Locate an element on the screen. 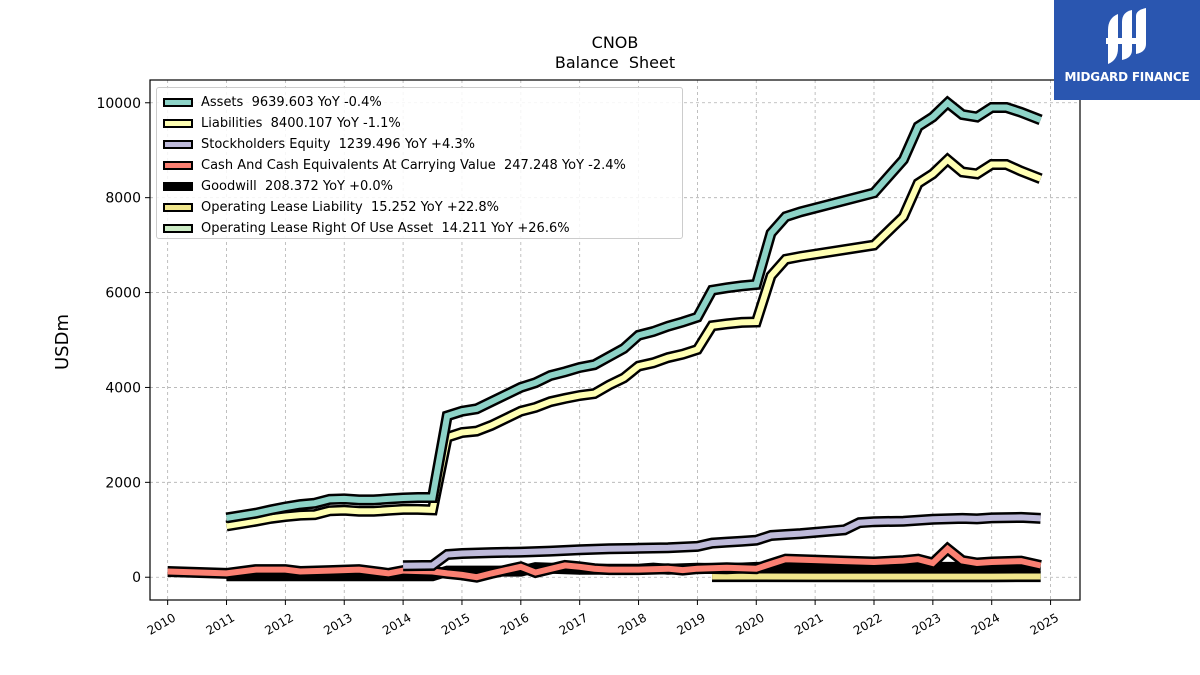 The image size is (1200, 675). chart-title: CNOB is located at coordinates (615, 42).